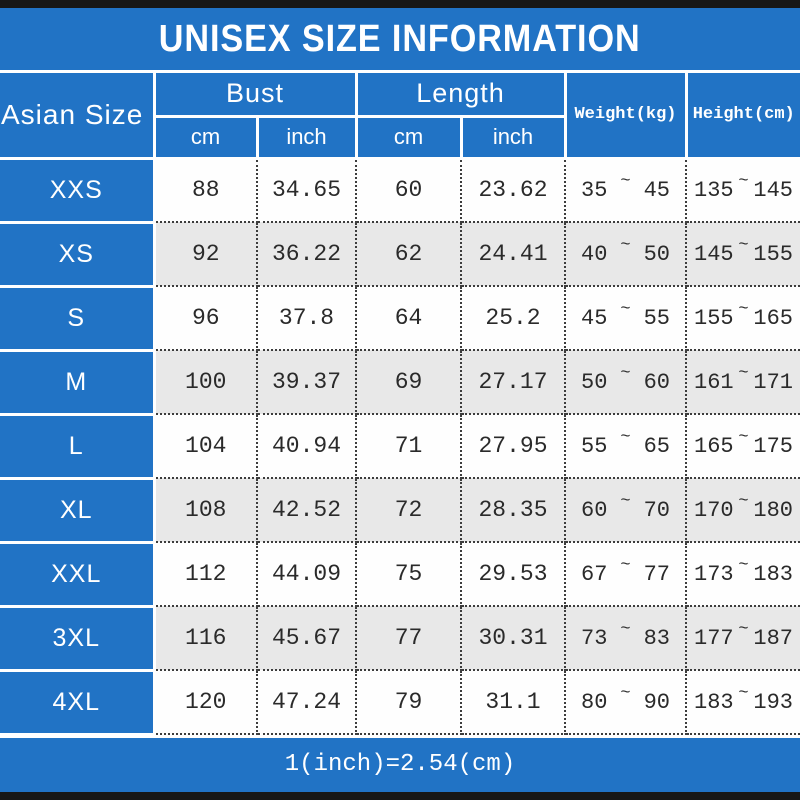 The height and width of the screenshot is (800, 800). I want to click on size-label: XS, so click(78, 254).